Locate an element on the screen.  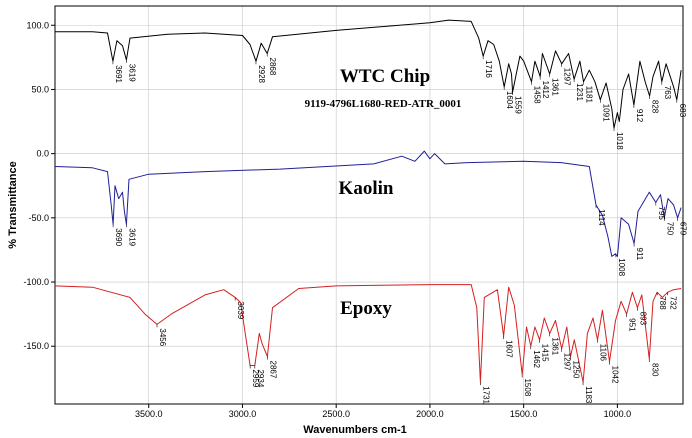
peak-annotation: 1731 is located at coordinates (485, 393).